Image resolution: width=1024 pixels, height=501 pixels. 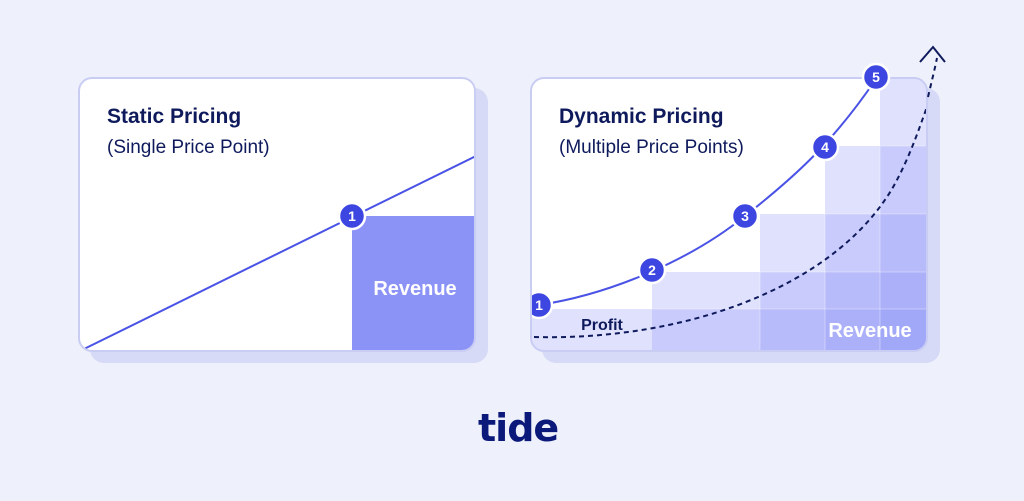 What do you see at coordinates (414, 289) in the screenshot?
I see `static-revenue-label: Revenue` at bounding box center [414, 289].